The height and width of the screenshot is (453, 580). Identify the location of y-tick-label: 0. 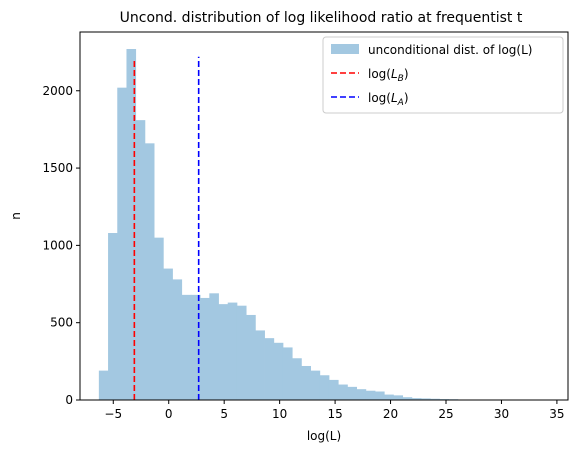
(69, 400).